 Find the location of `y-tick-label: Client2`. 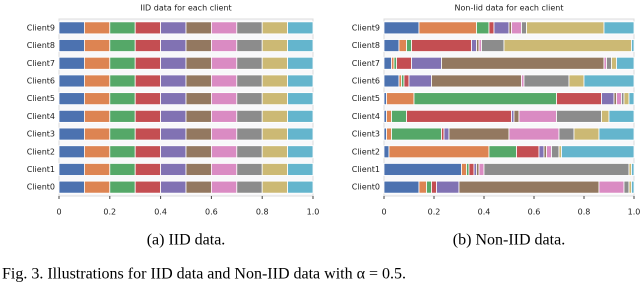

y-tick-label: Client2 is located at coordinates (366, 151).